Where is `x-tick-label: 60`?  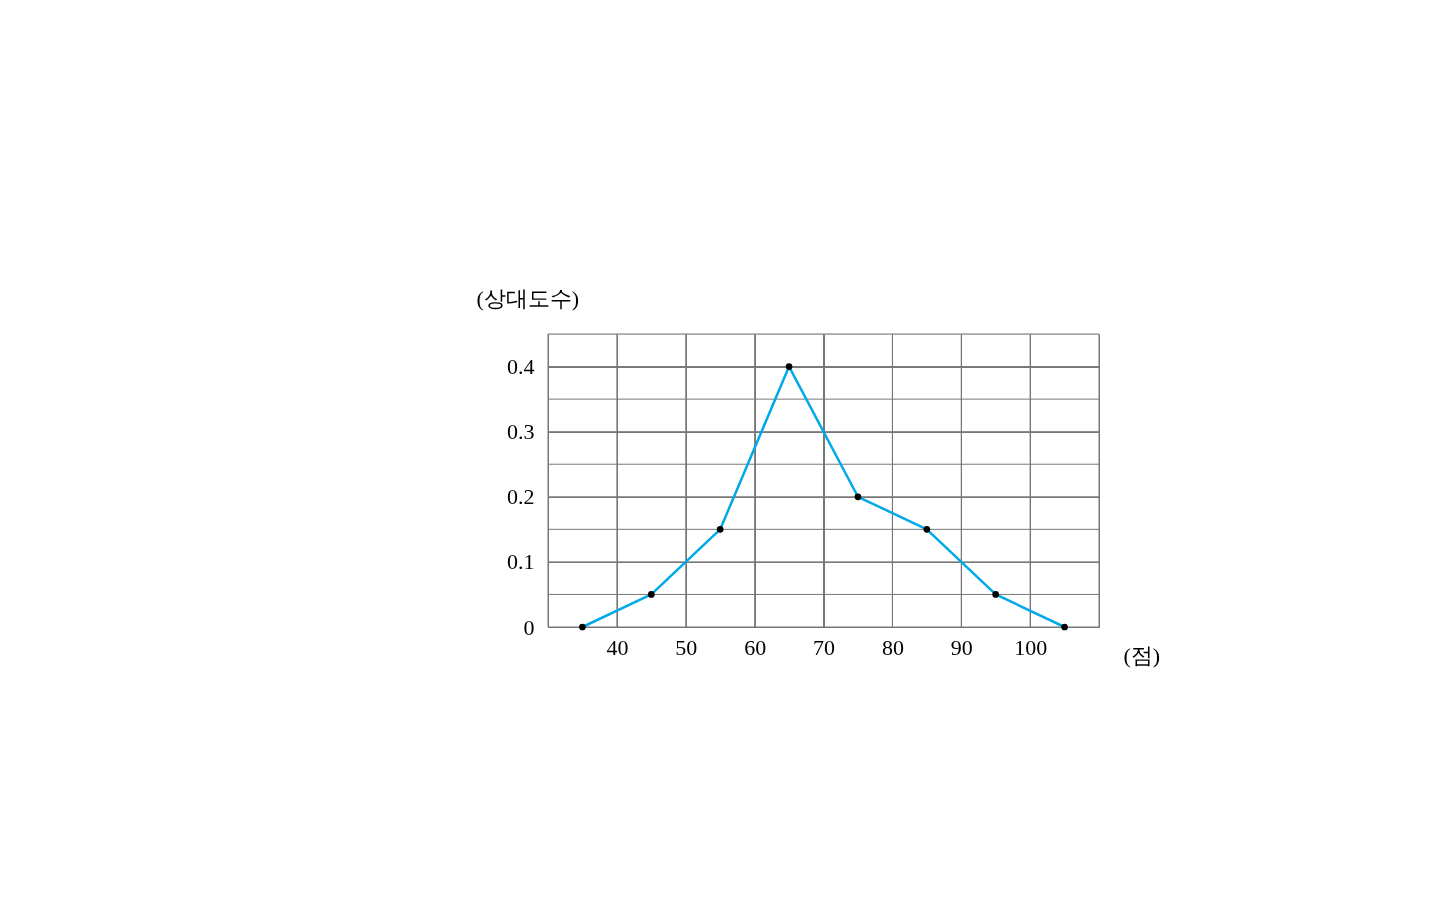 x-tick-label: 60 is located at coordinates (755, 647).